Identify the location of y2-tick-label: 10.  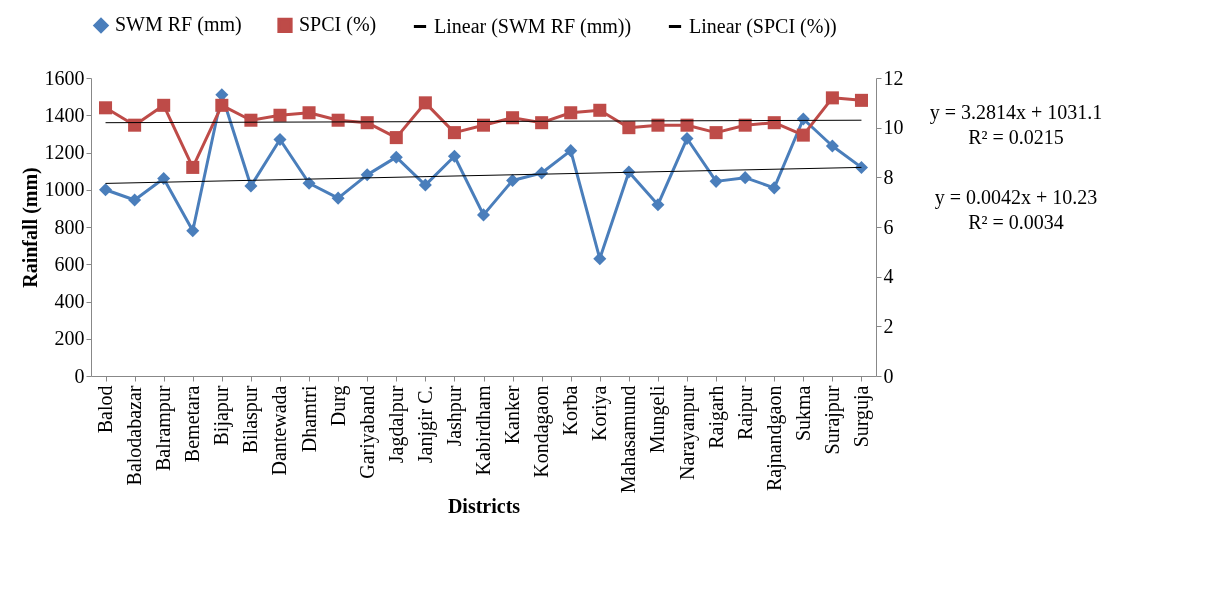
(893, 127).